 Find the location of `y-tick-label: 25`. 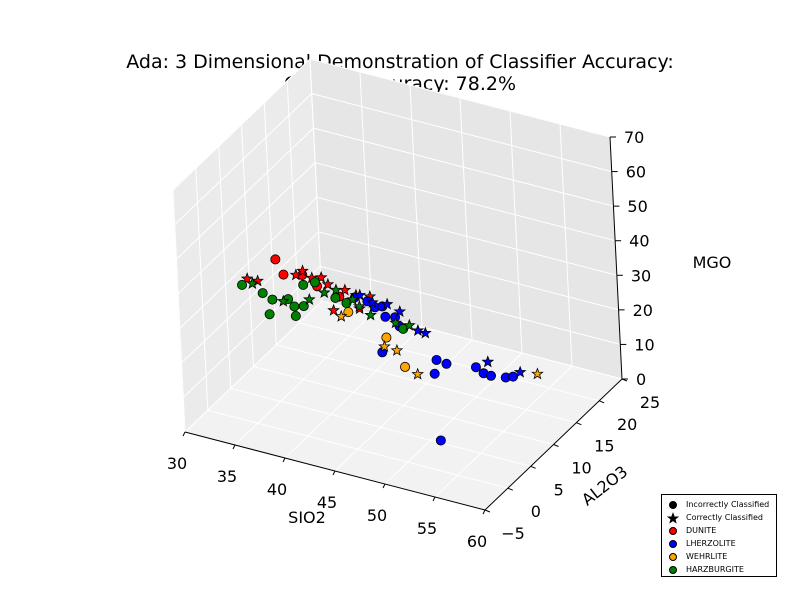

y-tick-label: 25 is located at coordinates (650, 402).